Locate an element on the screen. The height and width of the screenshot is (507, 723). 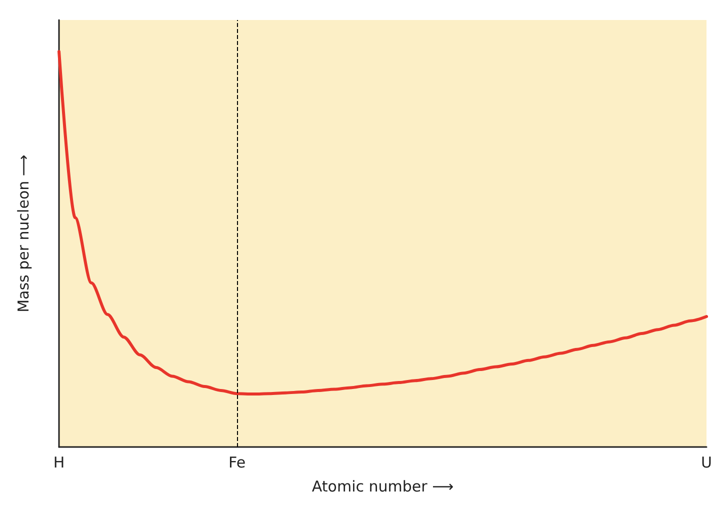
x-axis-title: Atomic number ⟶ is located at coordinates (383, 487).